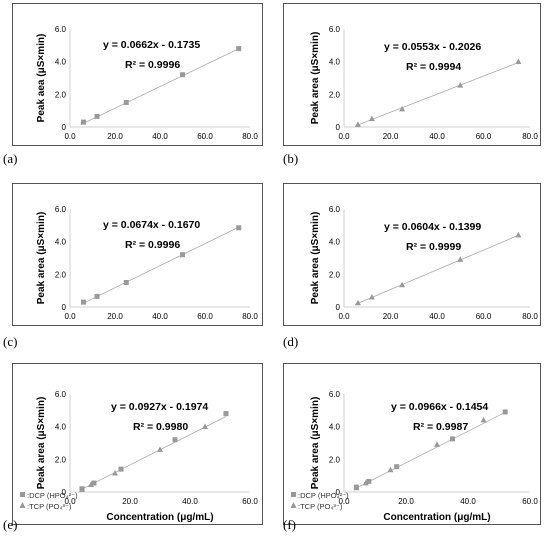  Describe the element at coordinates (10, 524) in the screenshot. I see `panel-label-e: (e)` at that location.